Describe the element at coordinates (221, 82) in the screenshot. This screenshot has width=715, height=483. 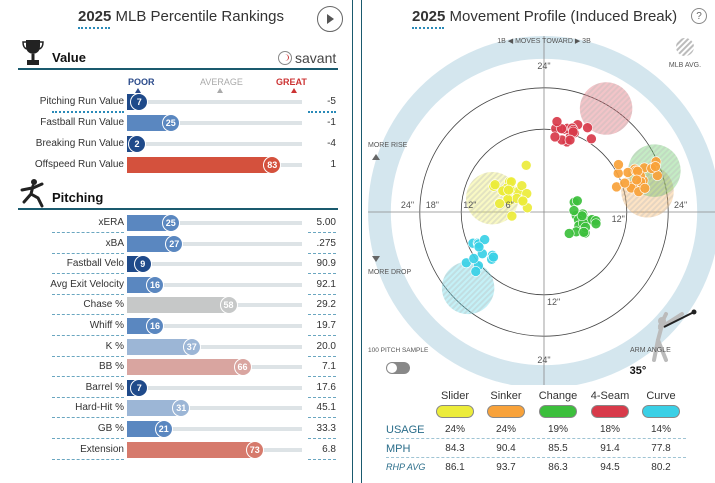
I see `scale-average: AVERAGE` at that location.